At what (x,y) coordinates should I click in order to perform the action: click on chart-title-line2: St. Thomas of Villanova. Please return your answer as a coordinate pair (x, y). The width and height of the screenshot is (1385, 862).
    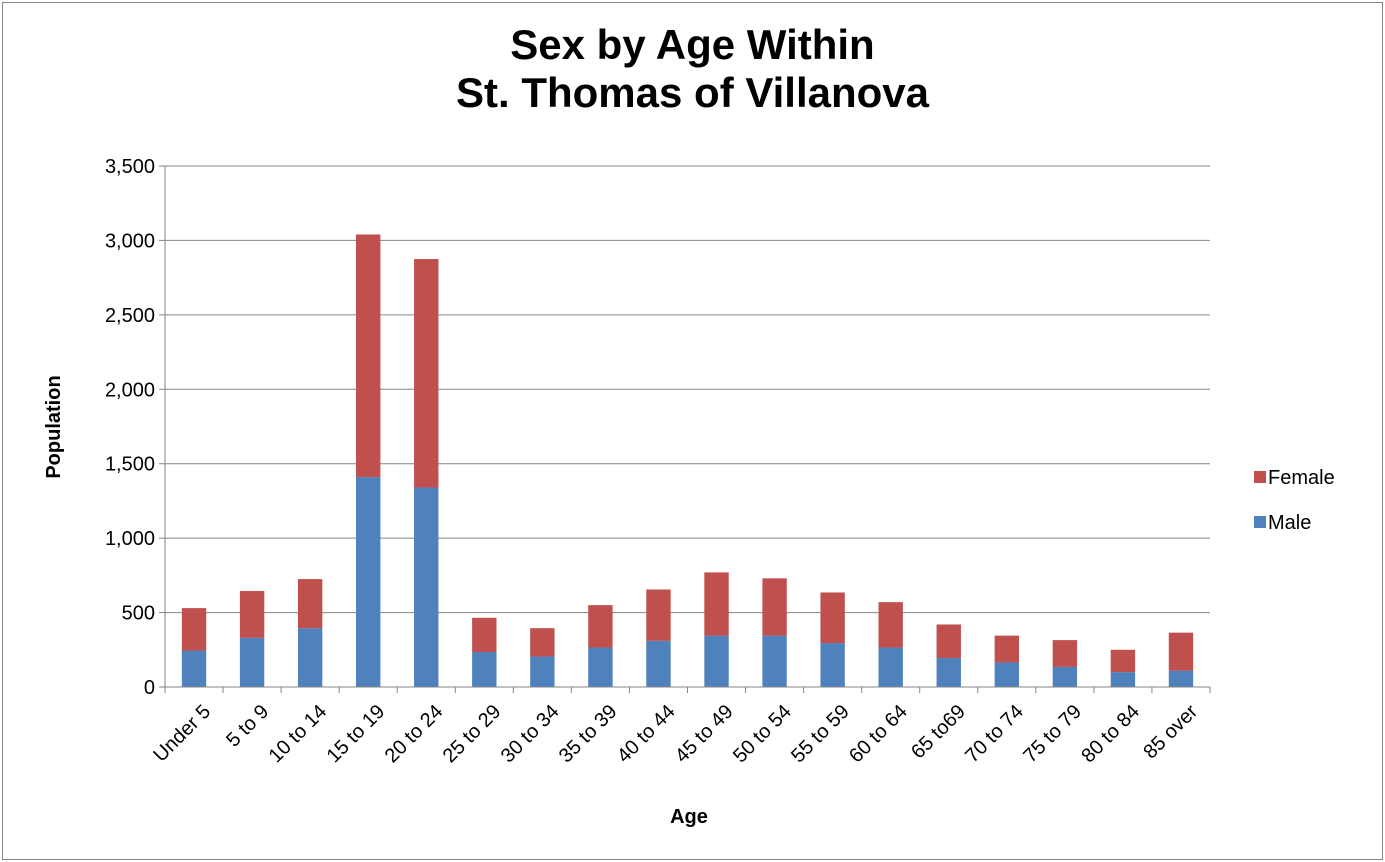
    Looking at the image, I should click on (692, 92).